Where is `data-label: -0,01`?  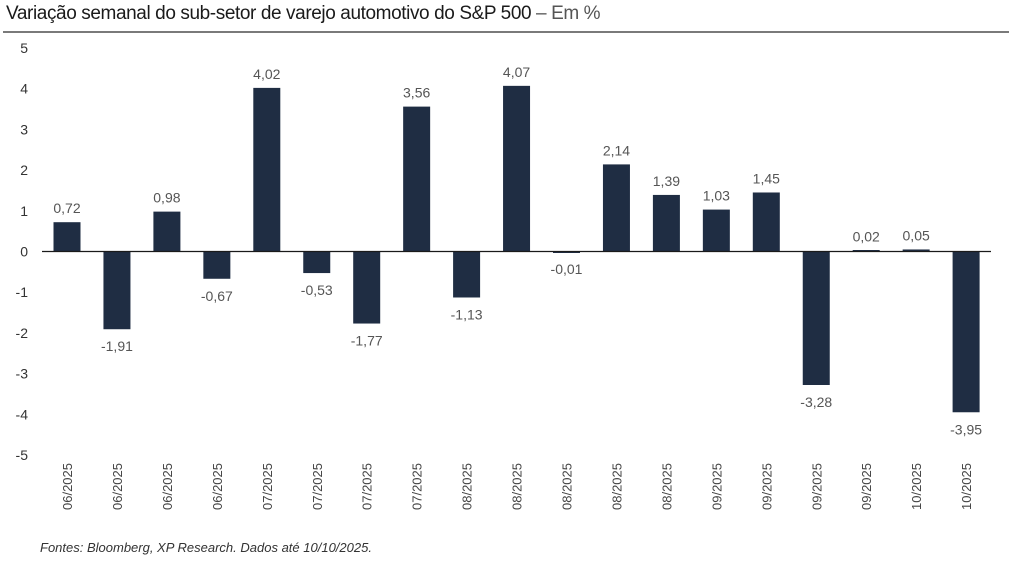 data-label: -0,01 is located at coordinates (567, 269).